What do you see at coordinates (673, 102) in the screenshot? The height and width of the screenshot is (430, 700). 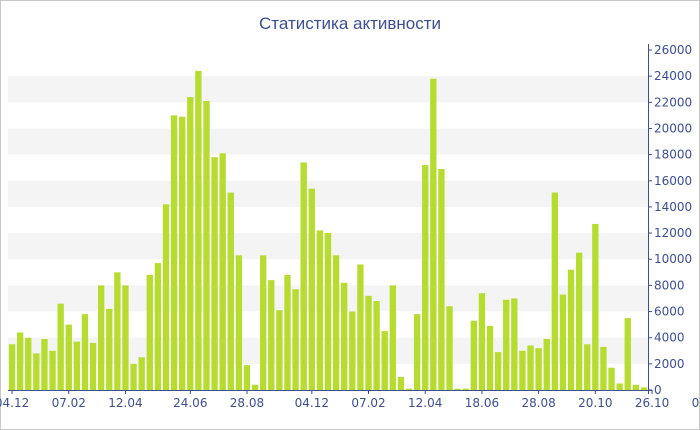 I see `y-tick-label: 22000` at bounding box center [673, 102].